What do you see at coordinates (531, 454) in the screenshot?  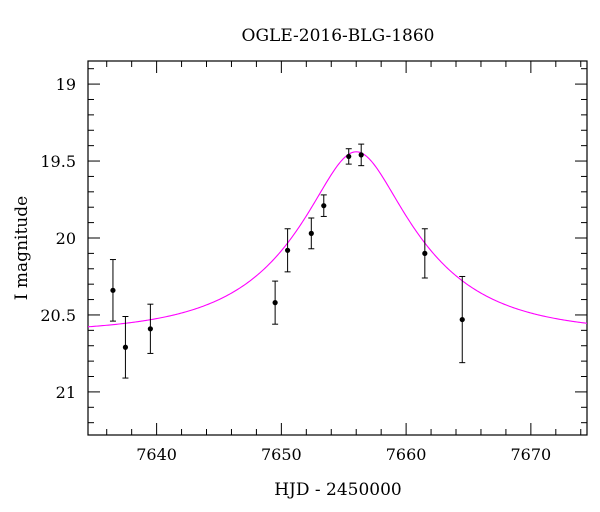 I see `x-tick-label: 7670` at bounding box center [531, 454].